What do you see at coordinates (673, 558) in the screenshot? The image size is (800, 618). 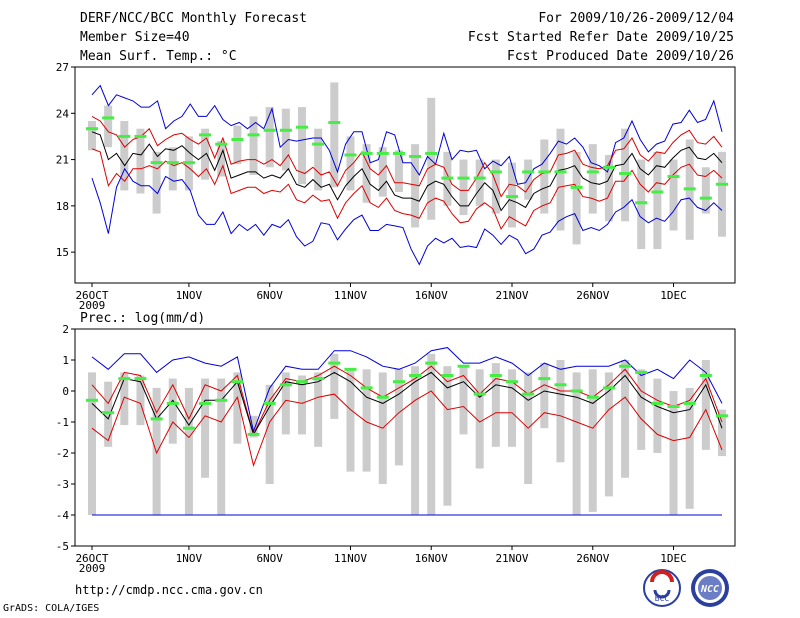 I see `x-tick-label: 1DEC` at bounding box center [673, 558].